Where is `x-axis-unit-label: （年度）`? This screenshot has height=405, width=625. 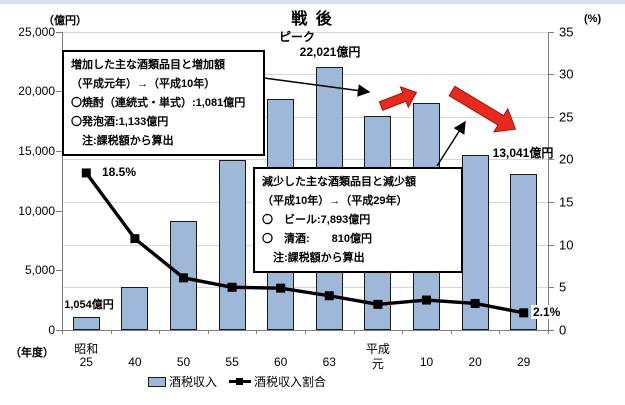 x-axis-unit-label: （年度） is located at coordinates (32, 353).